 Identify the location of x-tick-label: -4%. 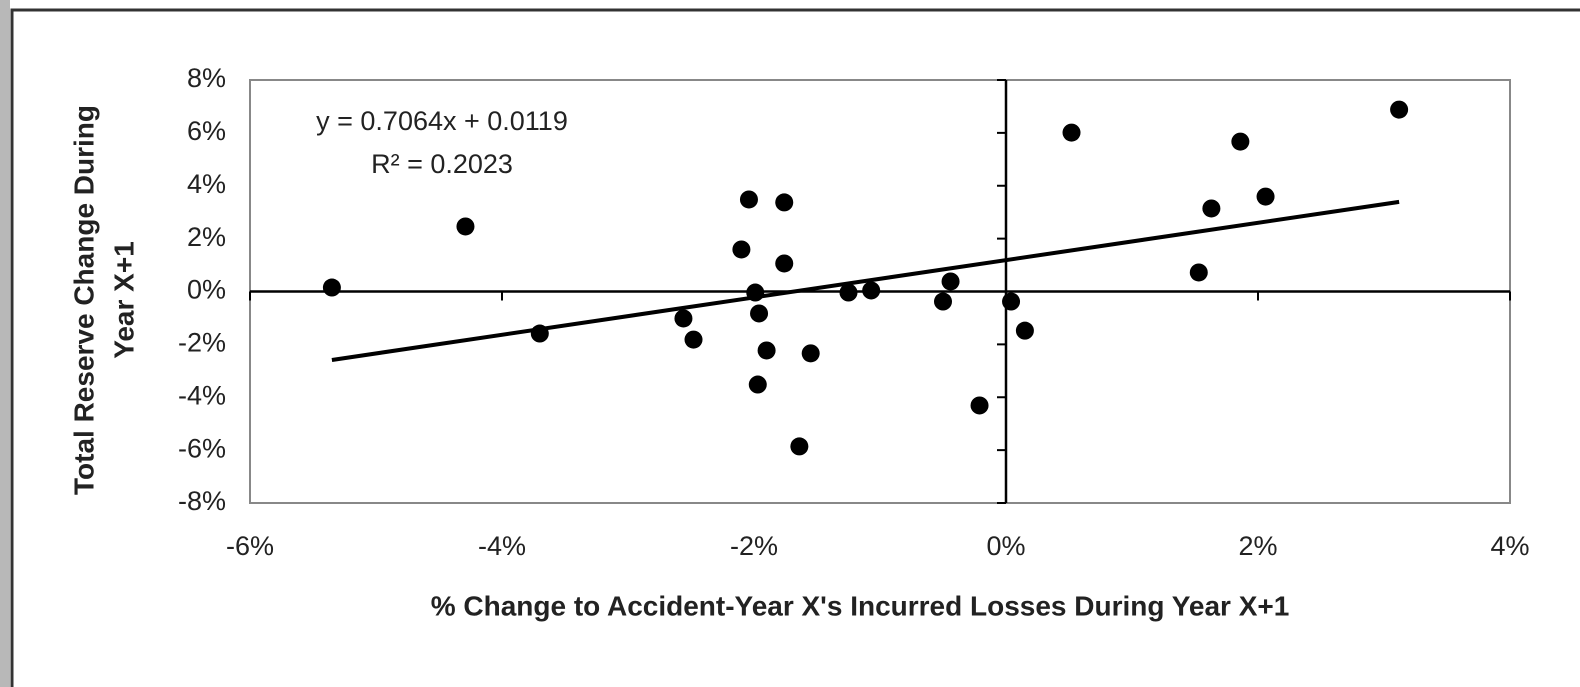
(502, 546).